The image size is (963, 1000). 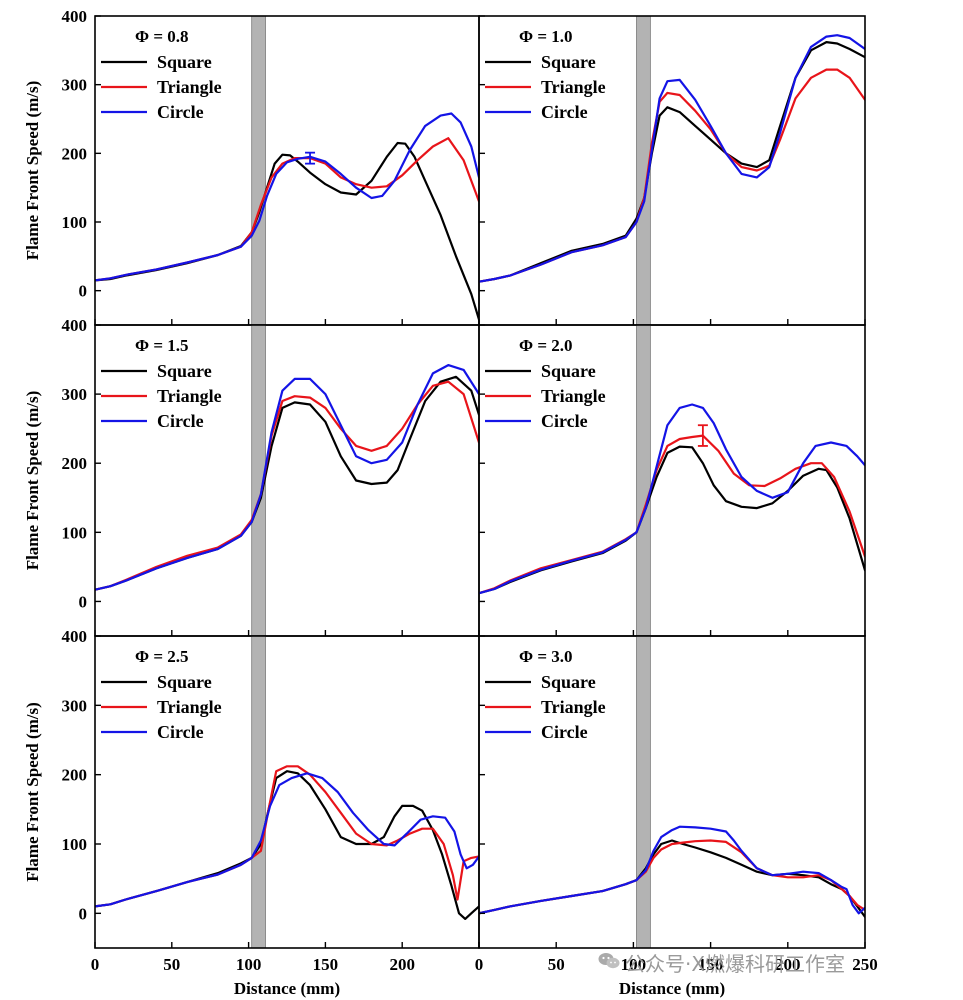 What do you see at coordinates (162, 656) in the screenshot?
I see `panel-title: Φ = 2.5` at bounding box center [162, 656].